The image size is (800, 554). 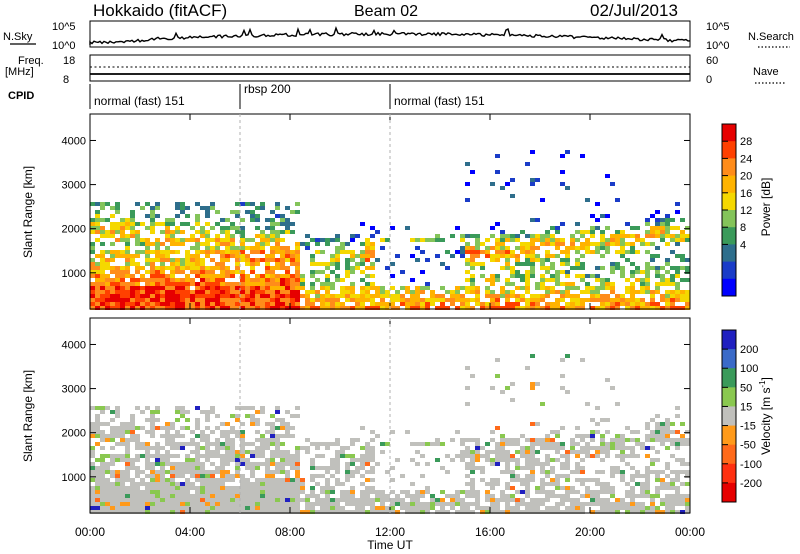 I want to click on ytick-label: 4000, so click(x=74, y=345).